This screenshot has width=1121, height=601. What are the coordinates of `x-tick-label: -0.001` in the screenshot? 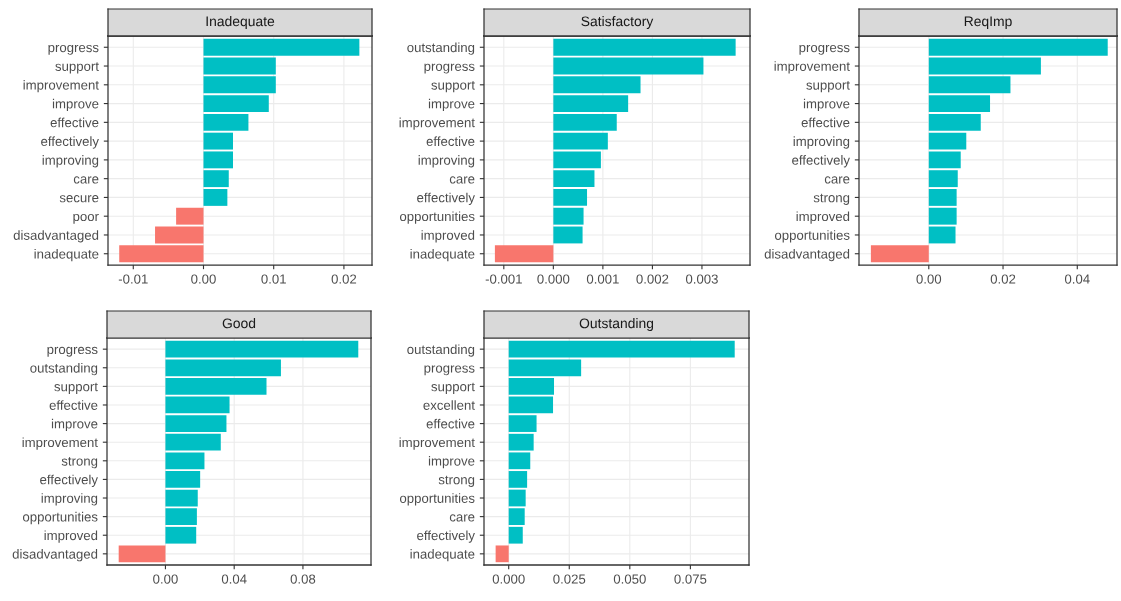 It's located at (503, 279).